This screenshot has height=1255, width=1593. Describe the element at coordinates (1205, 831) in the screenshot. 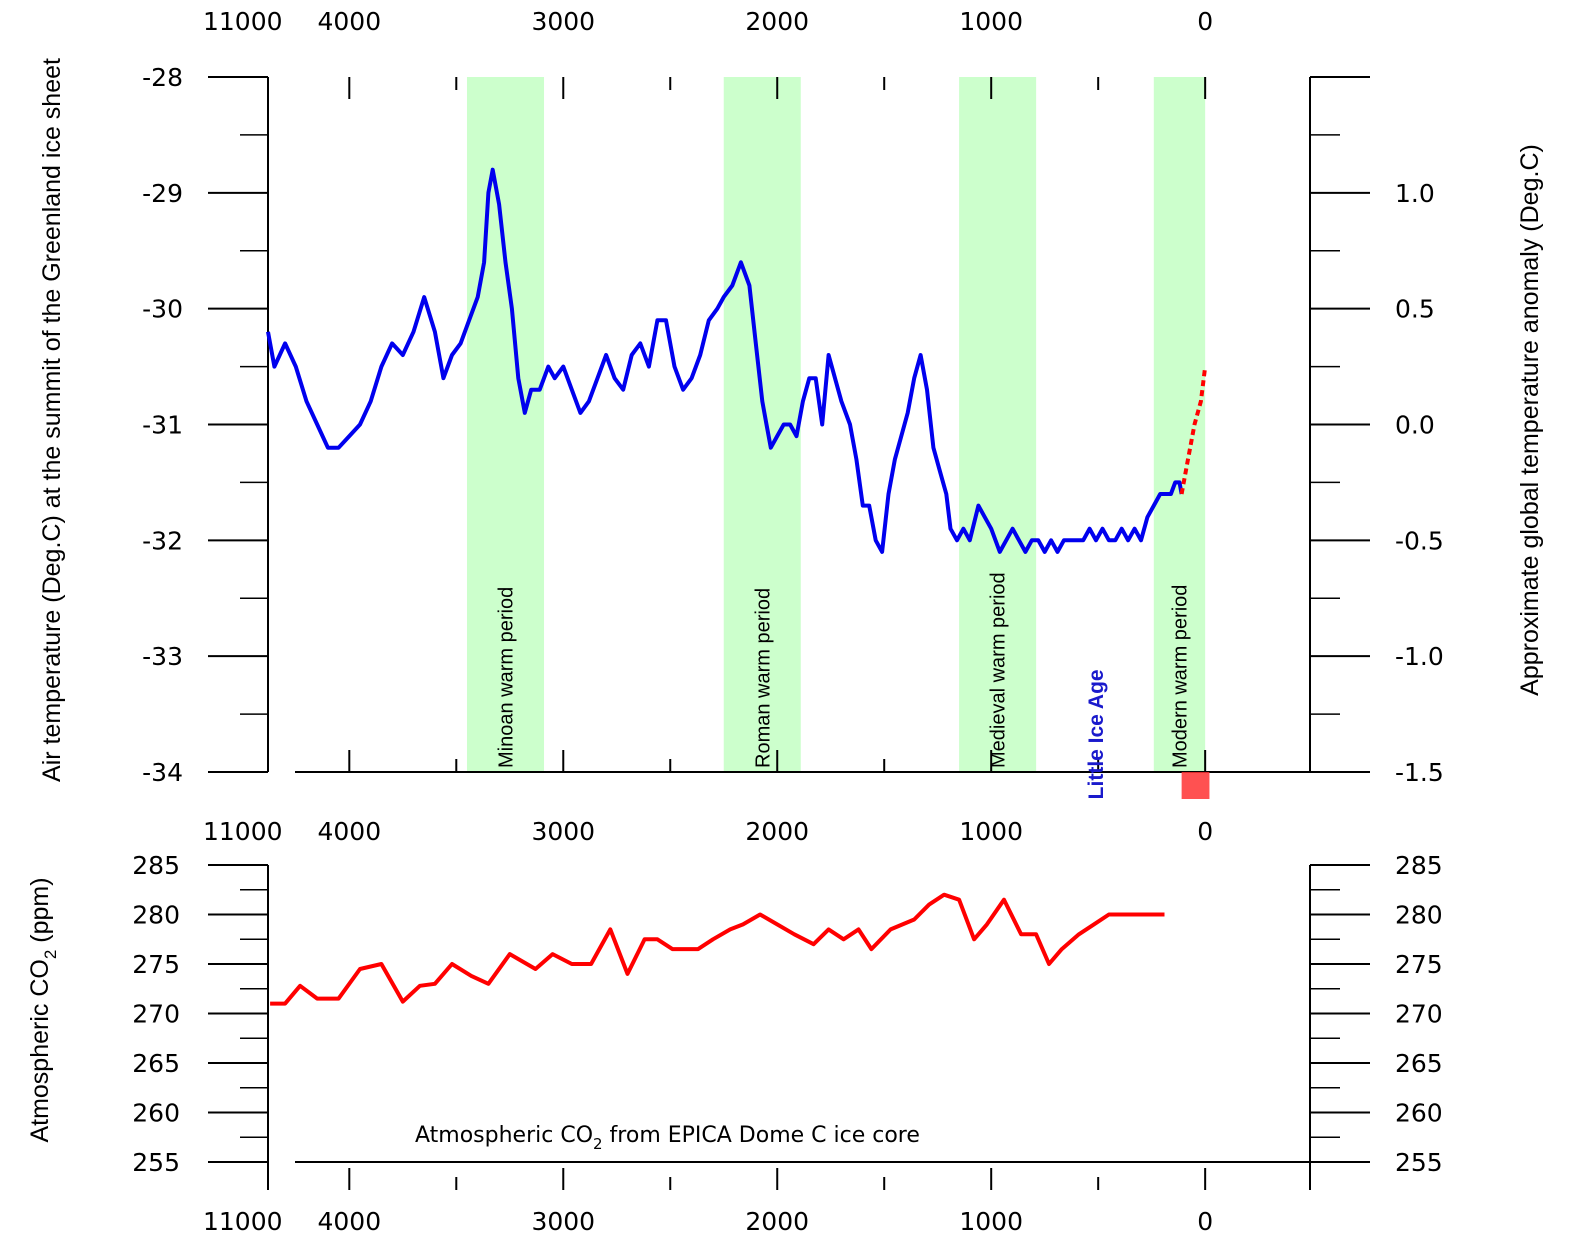

I see `mid-axis-xlabel-5: 0` at that location.